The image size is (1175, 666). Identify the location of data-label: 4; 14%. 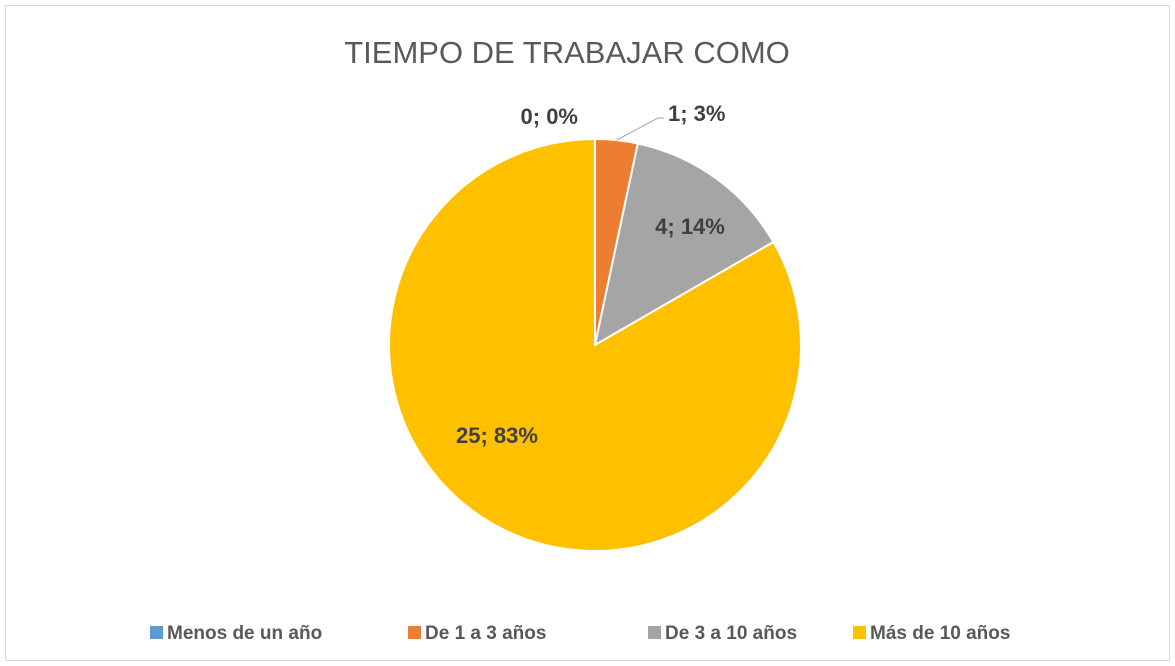
(690, 226).